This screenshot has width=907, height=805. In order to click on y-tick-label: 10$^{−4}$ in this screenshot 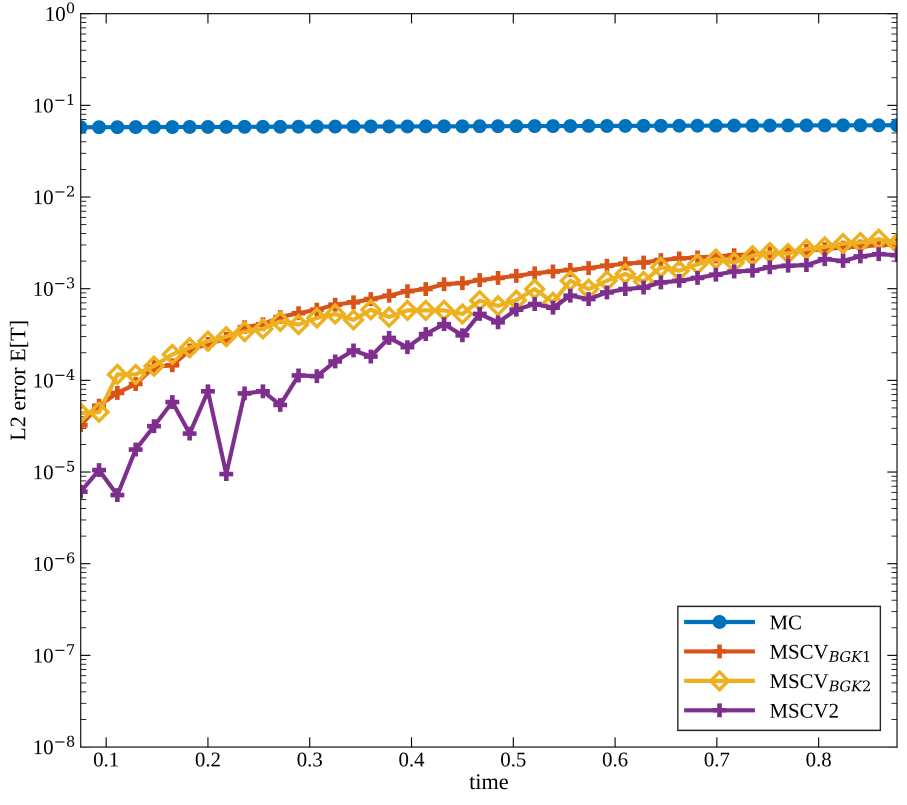, I will do `click(54, 378)`.